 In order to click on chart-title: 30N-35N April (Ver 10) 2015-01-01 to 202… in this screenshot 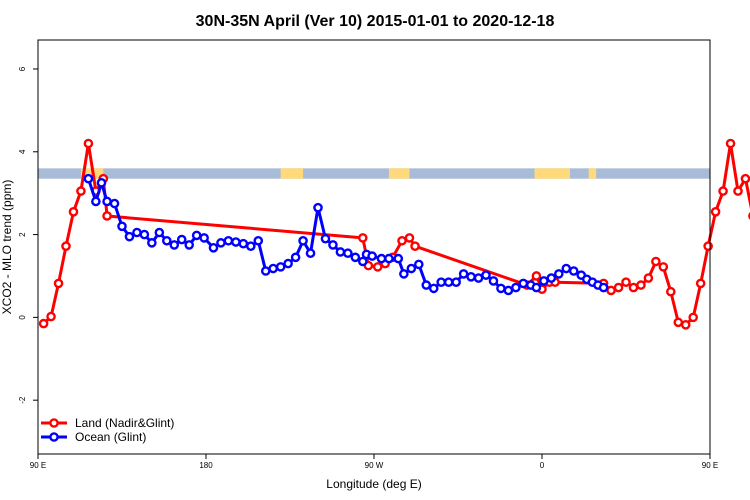, I will do `click(375, 21)`.